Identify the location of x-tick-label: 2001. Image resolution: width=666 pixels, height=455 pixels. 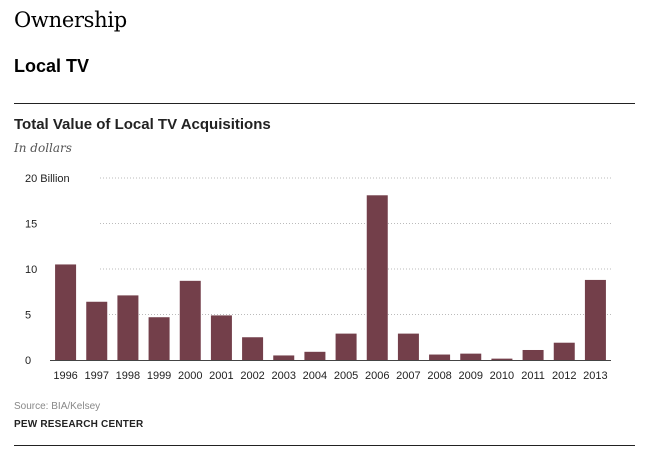
(221, 376).